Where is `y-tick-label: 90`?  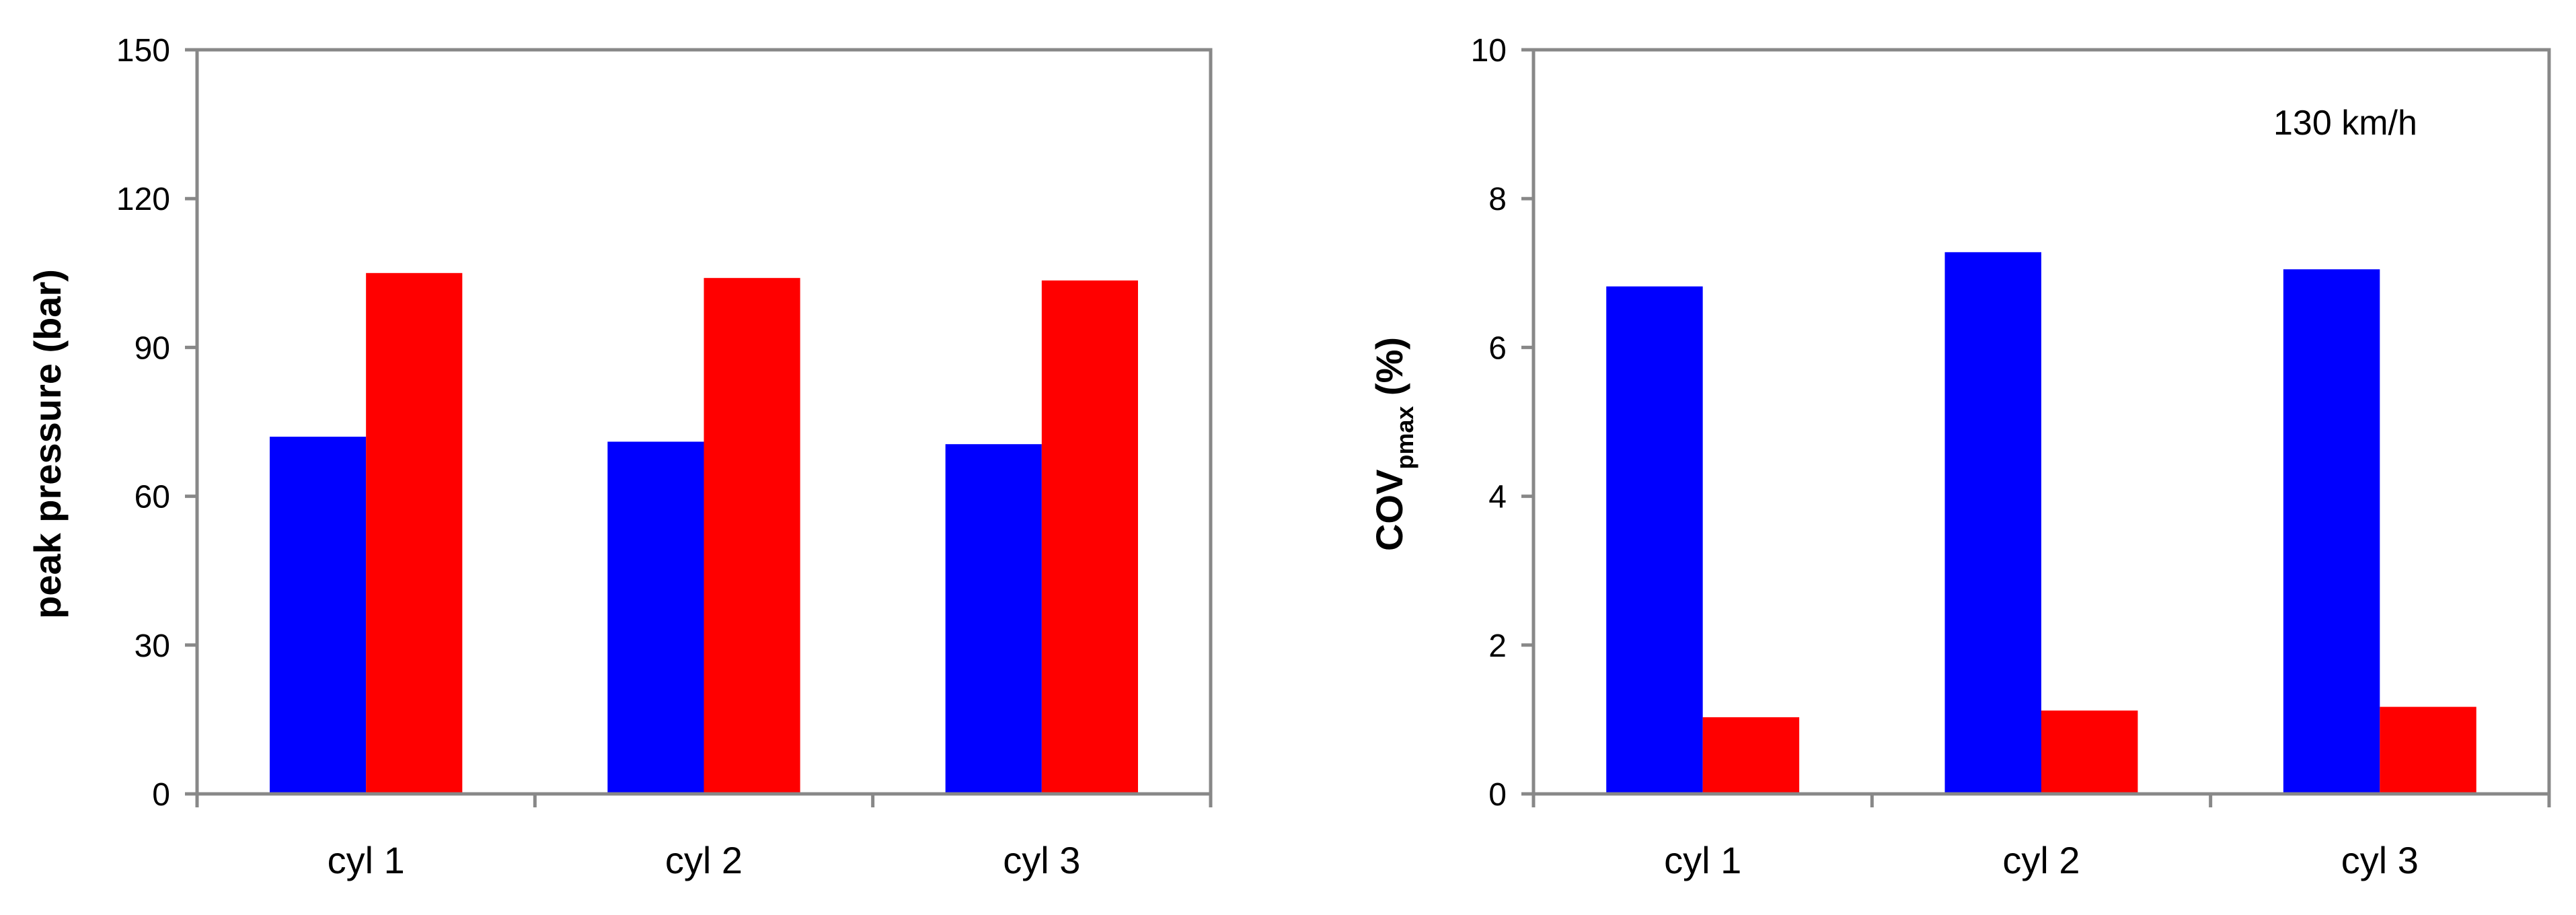 y-tick-label: 90 is located at coordinates (152, 348).